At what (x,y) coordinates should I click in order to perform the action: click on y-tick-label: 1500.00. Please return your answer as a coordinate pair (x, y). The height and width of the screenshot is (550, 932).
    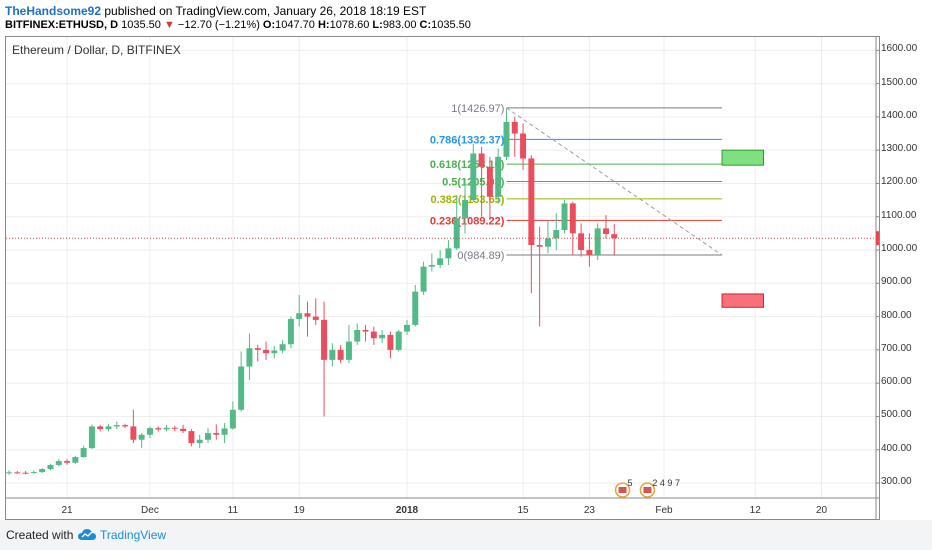
    Looking at the image, I should click on (899, 82).